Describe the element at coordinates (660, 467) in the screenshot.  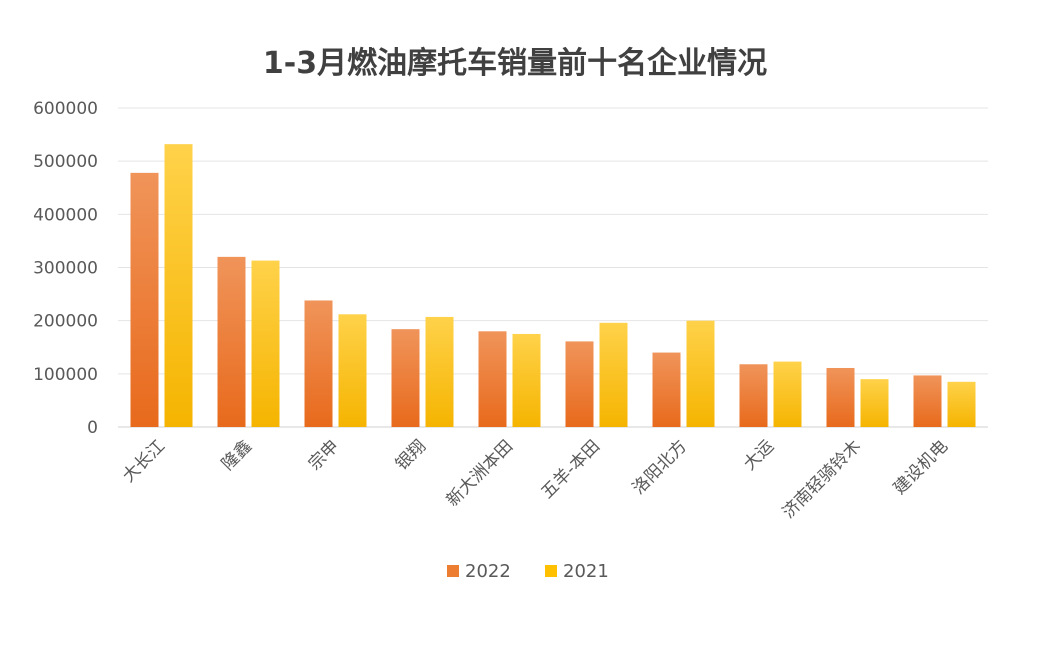
I see `category-label: 洛阳北方` at that location.